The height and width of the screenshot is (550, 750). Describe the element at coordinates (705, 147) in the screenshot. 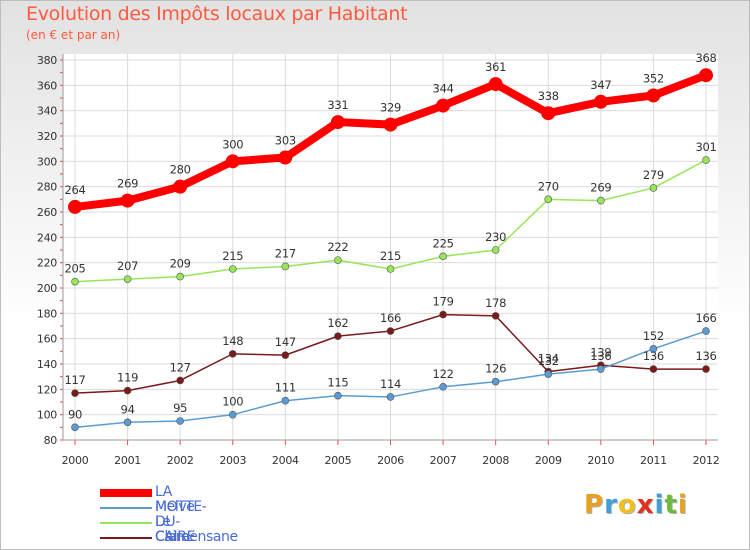

I see `data-label: 301` at that location.